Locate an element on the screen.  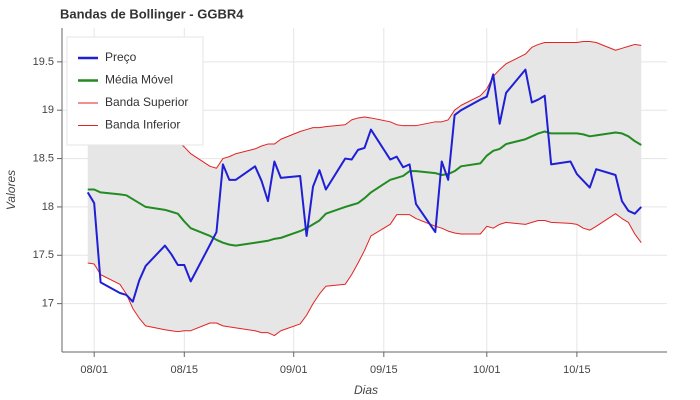
legend-text: Banda Superior is located at coordinates (146, 102).